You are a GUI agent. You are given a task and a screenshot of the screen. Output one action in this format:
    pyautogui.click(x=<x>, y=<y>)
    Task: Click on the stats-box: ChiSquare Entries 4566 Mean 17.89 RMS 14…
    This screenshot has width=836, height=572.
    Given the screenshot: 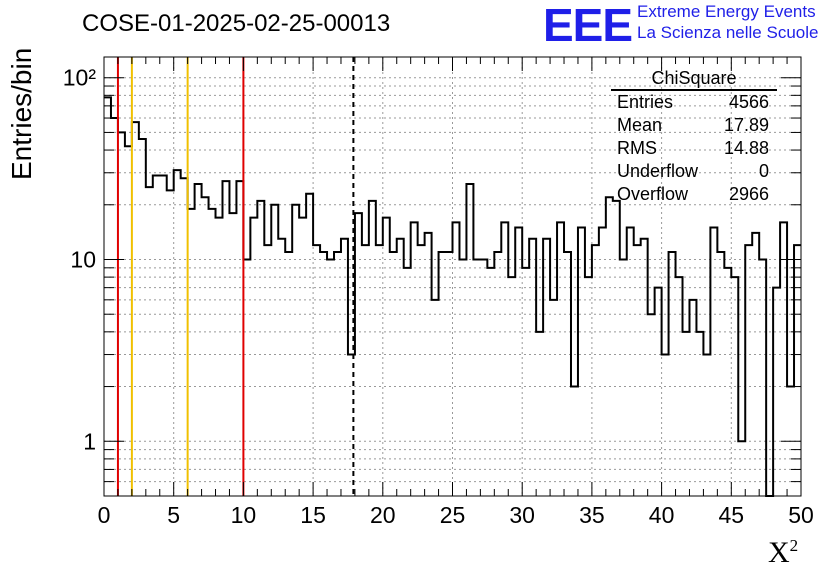 What is the action you would take?
    pyautogui.click(x=694, y=136)
    